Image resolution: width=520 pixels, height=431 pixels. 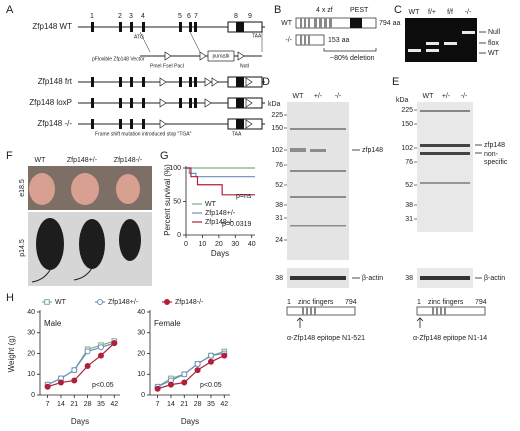 I want to click on panel-letter: A, so click(x=10, y=10).